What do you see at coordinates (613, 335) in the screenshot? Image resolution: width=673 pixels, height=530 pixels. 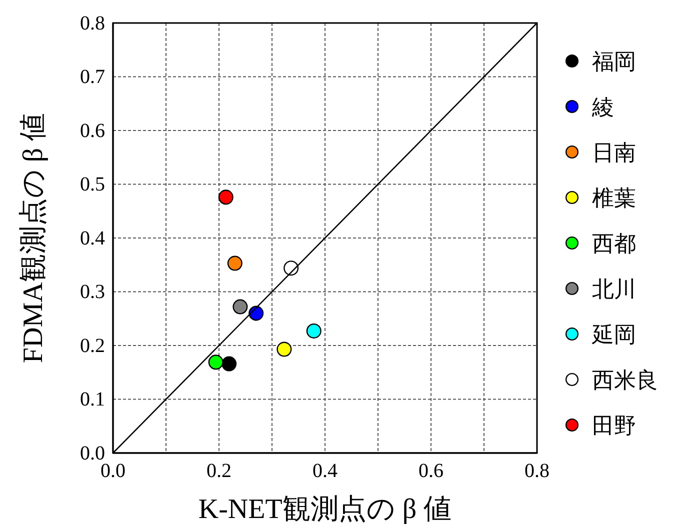 I see `legend-label: 延岡` at bounding box center [613, 335].